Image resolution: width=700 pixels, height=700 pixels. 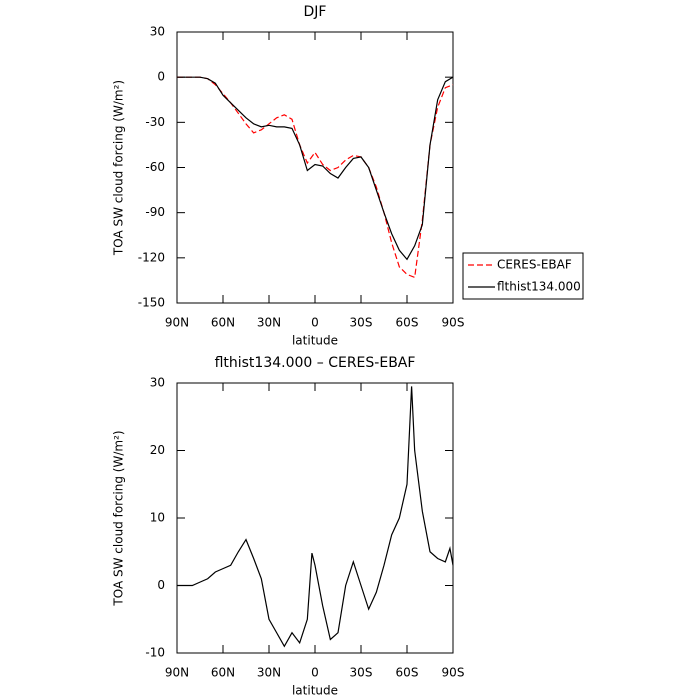 I want to click on y-tick-label: 20, so click(x=157, y=450).